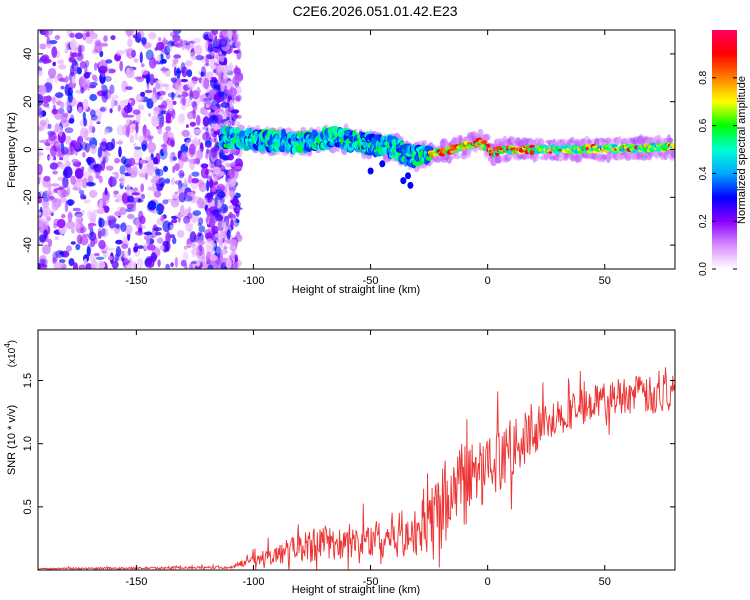 This screenshot has width=750, height=600. What do you see at coordinates (136, 281) in the screenshot?
I see `x-tick-label: -150` at bounding box center [136, 281].